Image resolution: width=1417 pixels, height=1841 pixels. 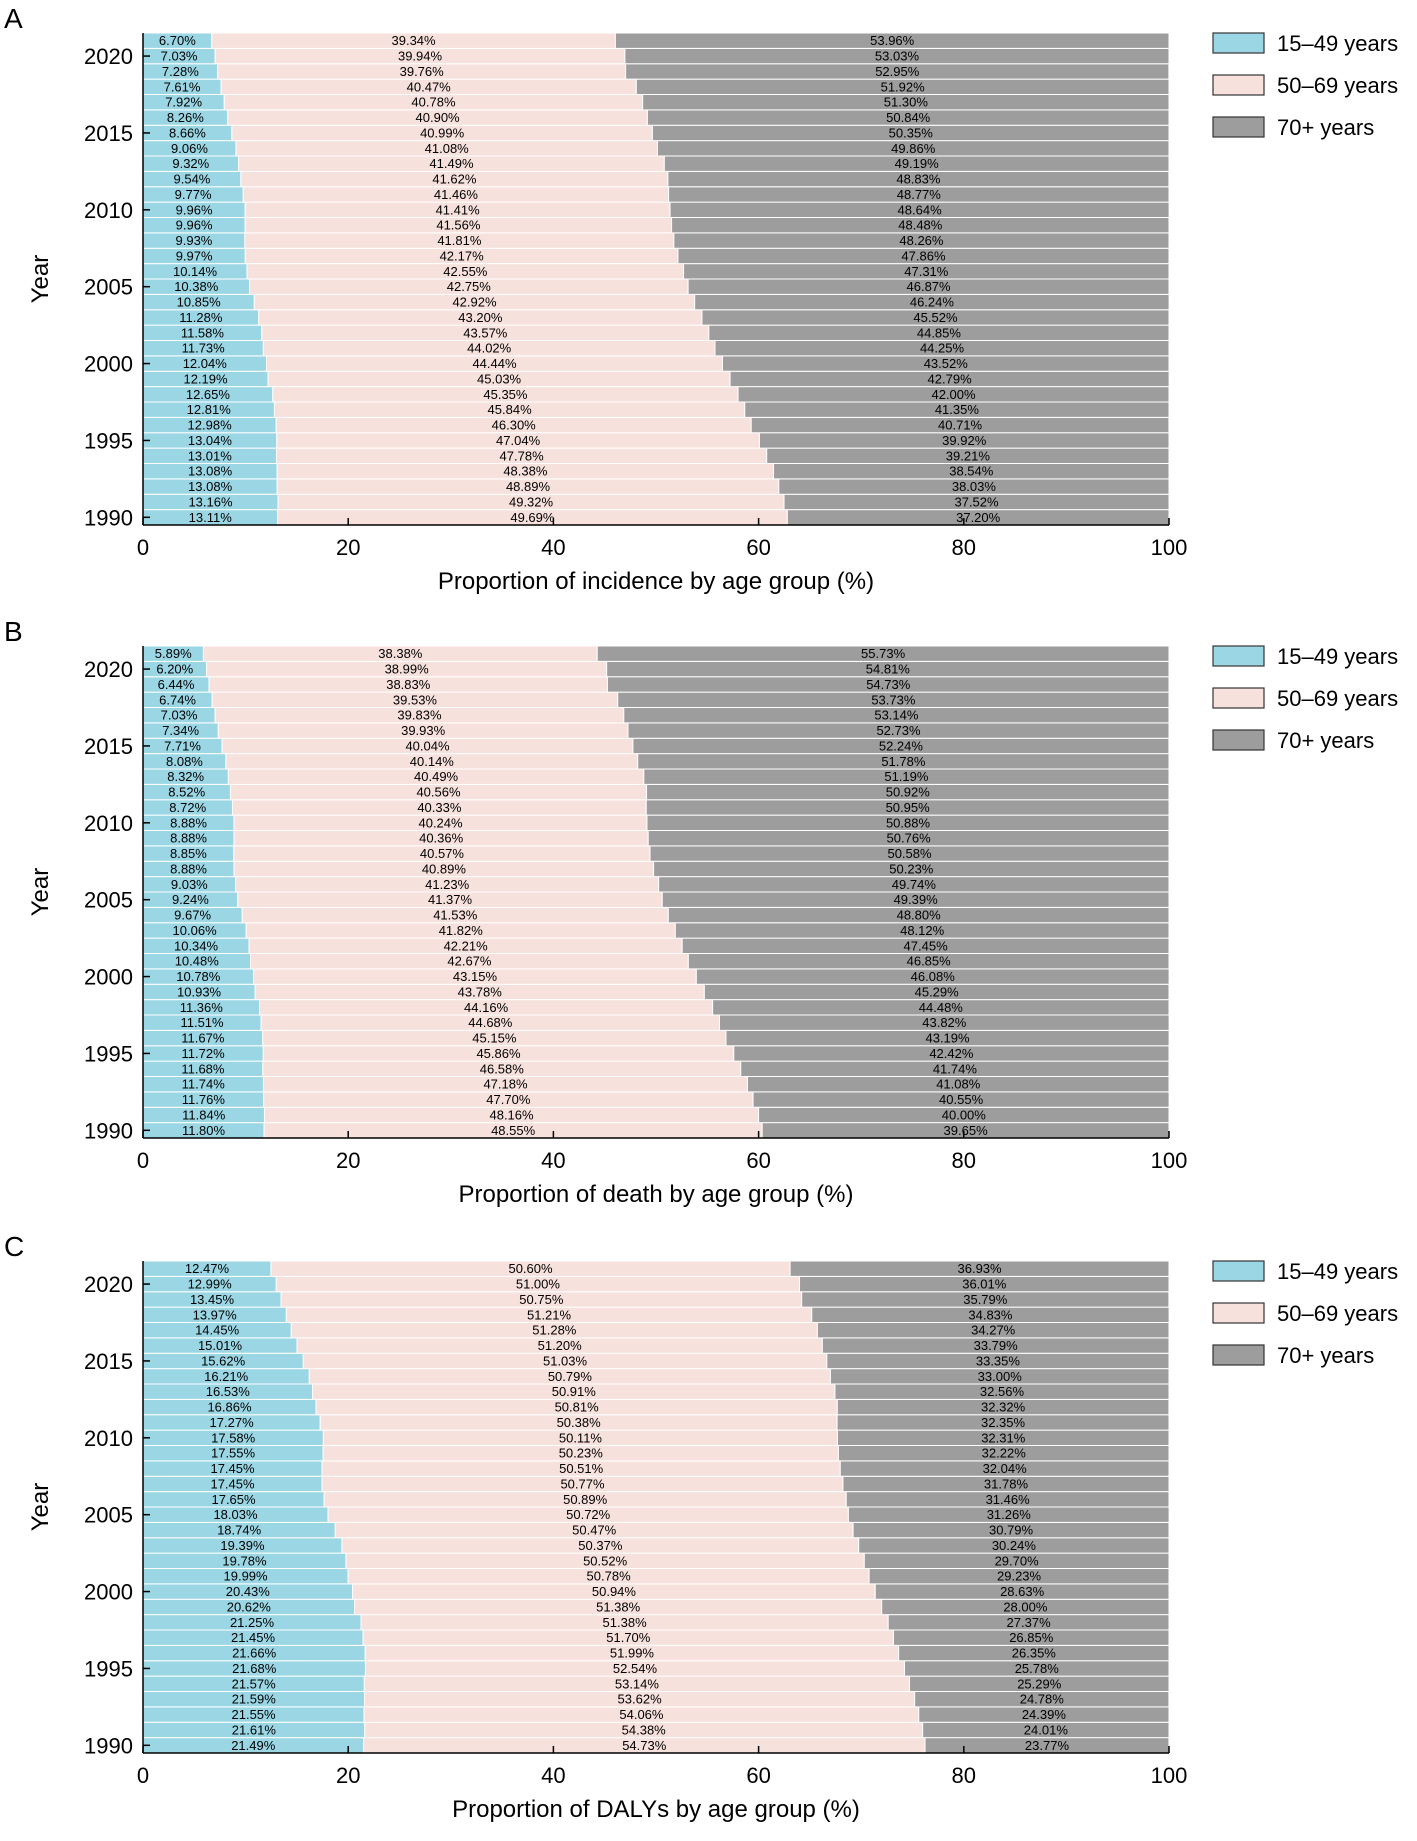 What do you see at coordinates (893, 699) in the screenshot?
I see `data-label: 53.73%` at bounding box center [893, 699].